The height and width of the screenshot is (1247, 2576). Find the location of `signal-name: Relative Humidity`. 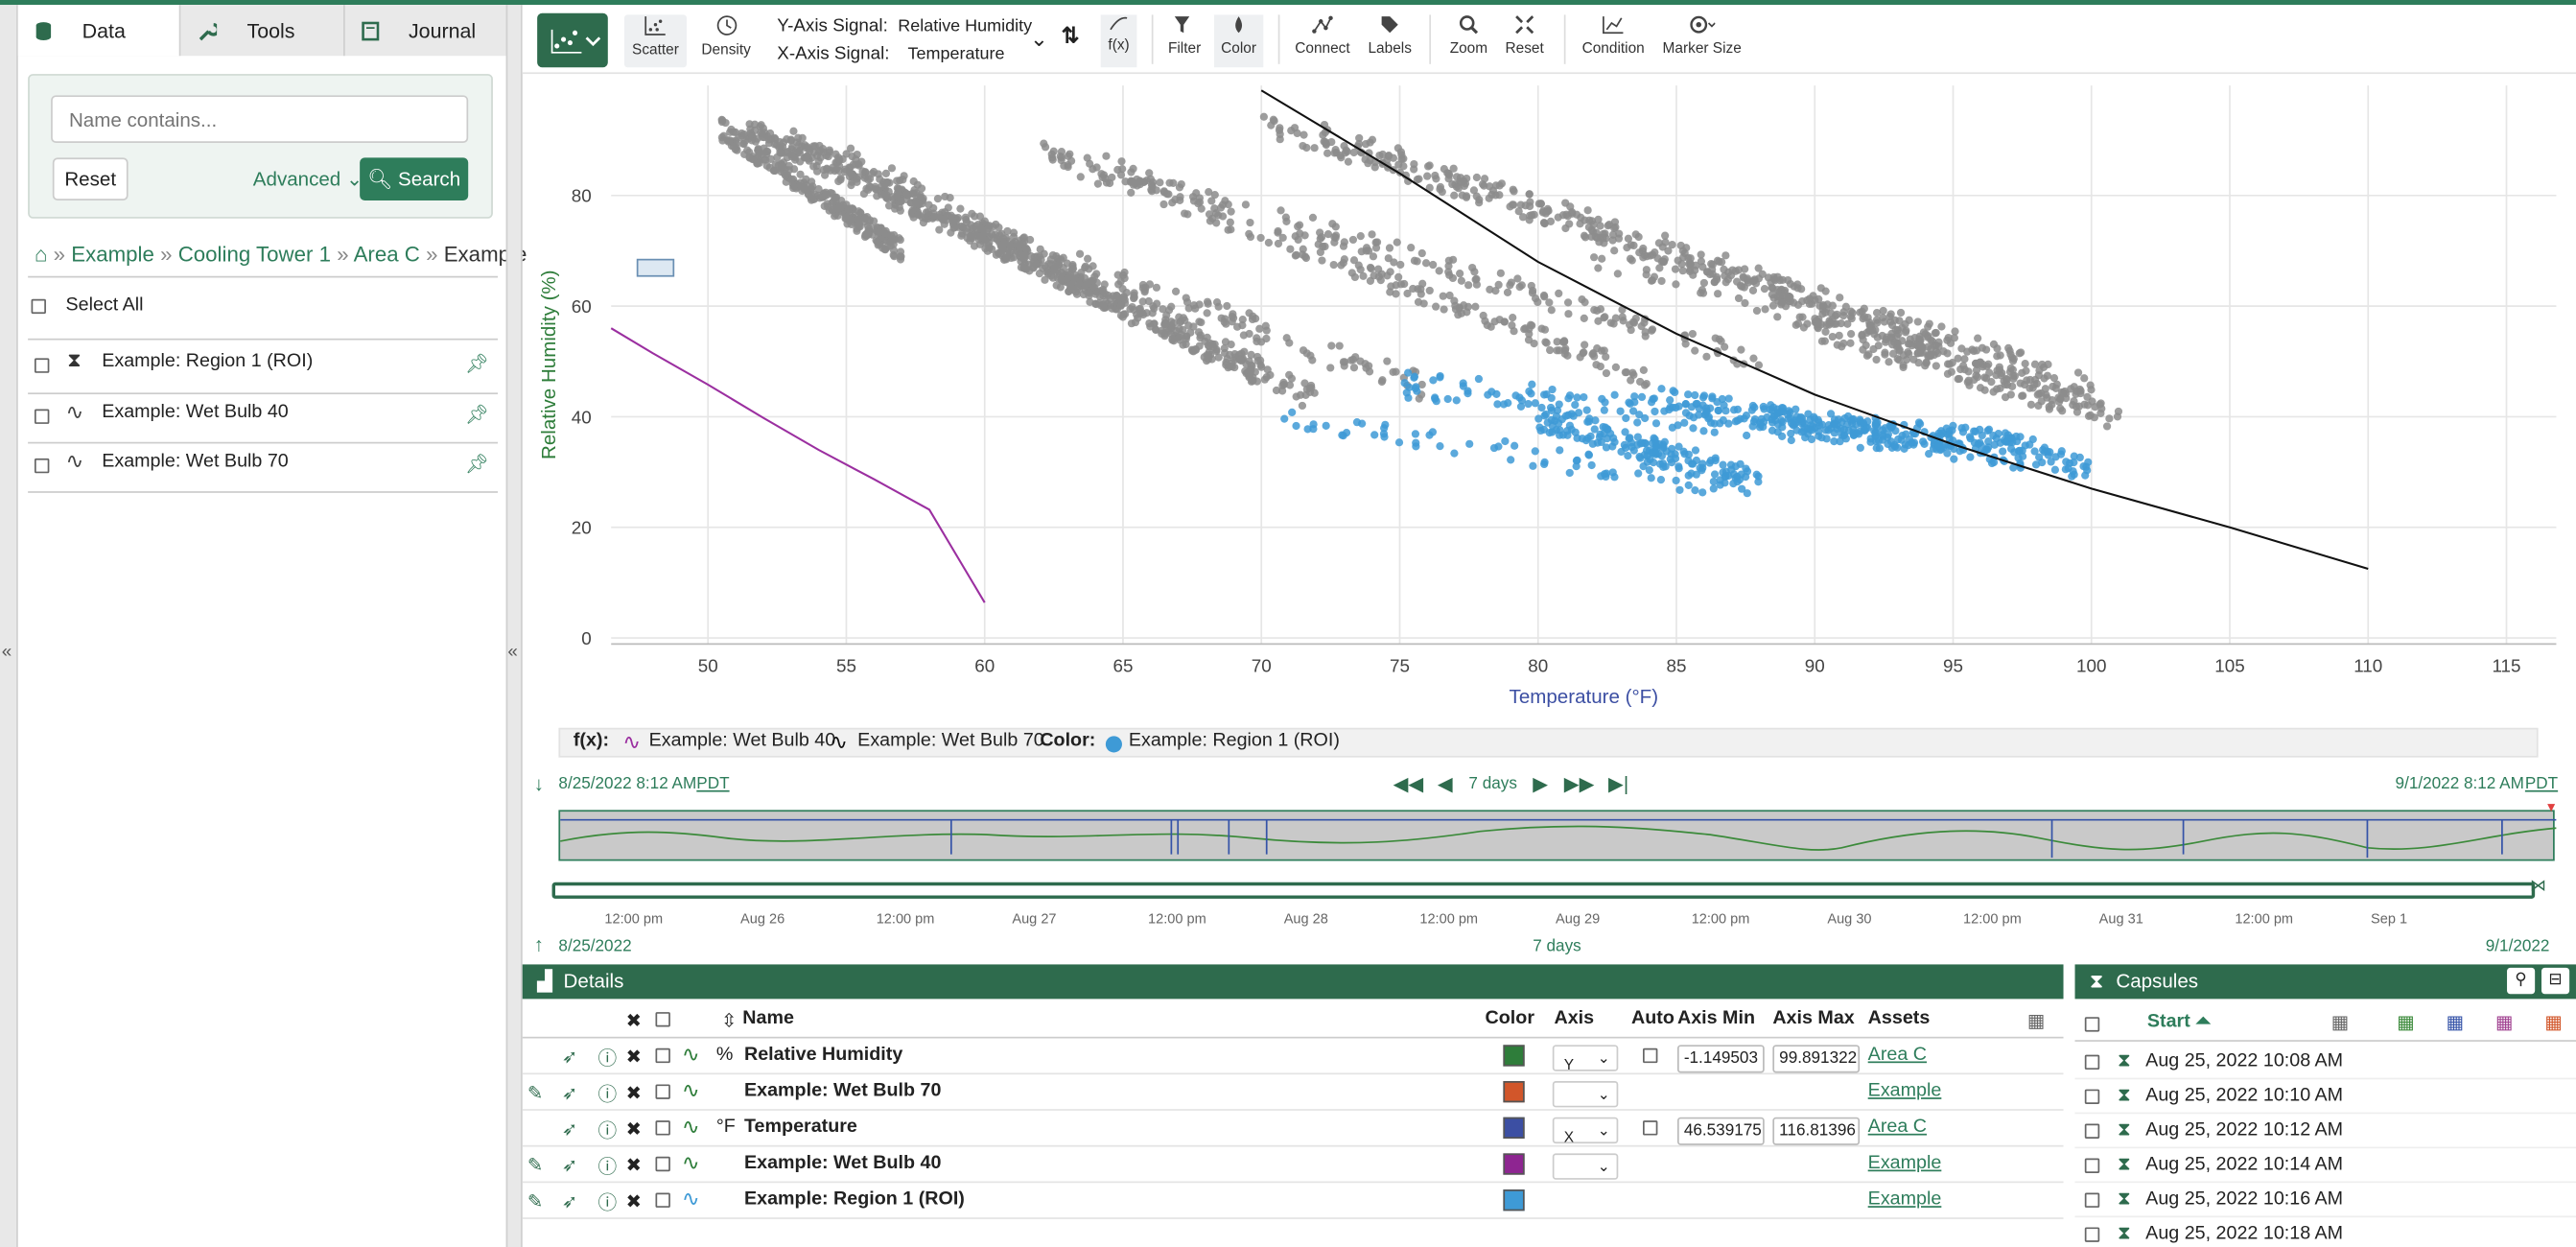

signal-name: Relative Humidity is located at coordinates (823, 1055).